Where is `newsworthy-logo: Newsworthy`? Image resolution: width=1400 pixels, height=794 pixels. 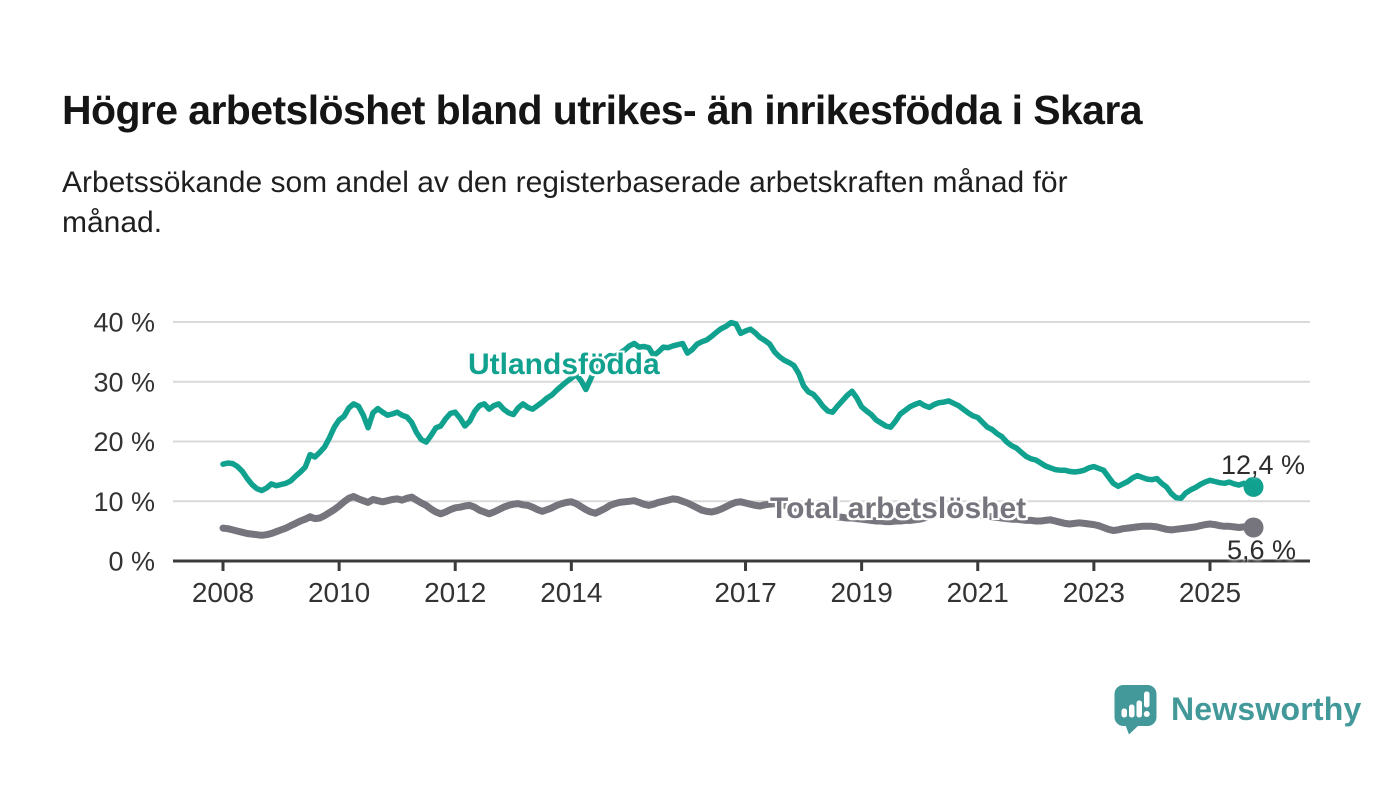
newsworthy-logo: Newsworthy is located at coordinates (1237, 709).